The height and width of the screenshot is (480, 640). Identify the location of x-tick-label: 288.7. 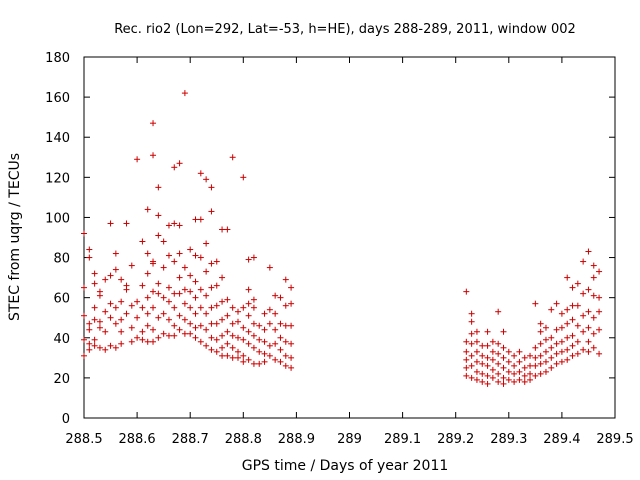
(190, 439).